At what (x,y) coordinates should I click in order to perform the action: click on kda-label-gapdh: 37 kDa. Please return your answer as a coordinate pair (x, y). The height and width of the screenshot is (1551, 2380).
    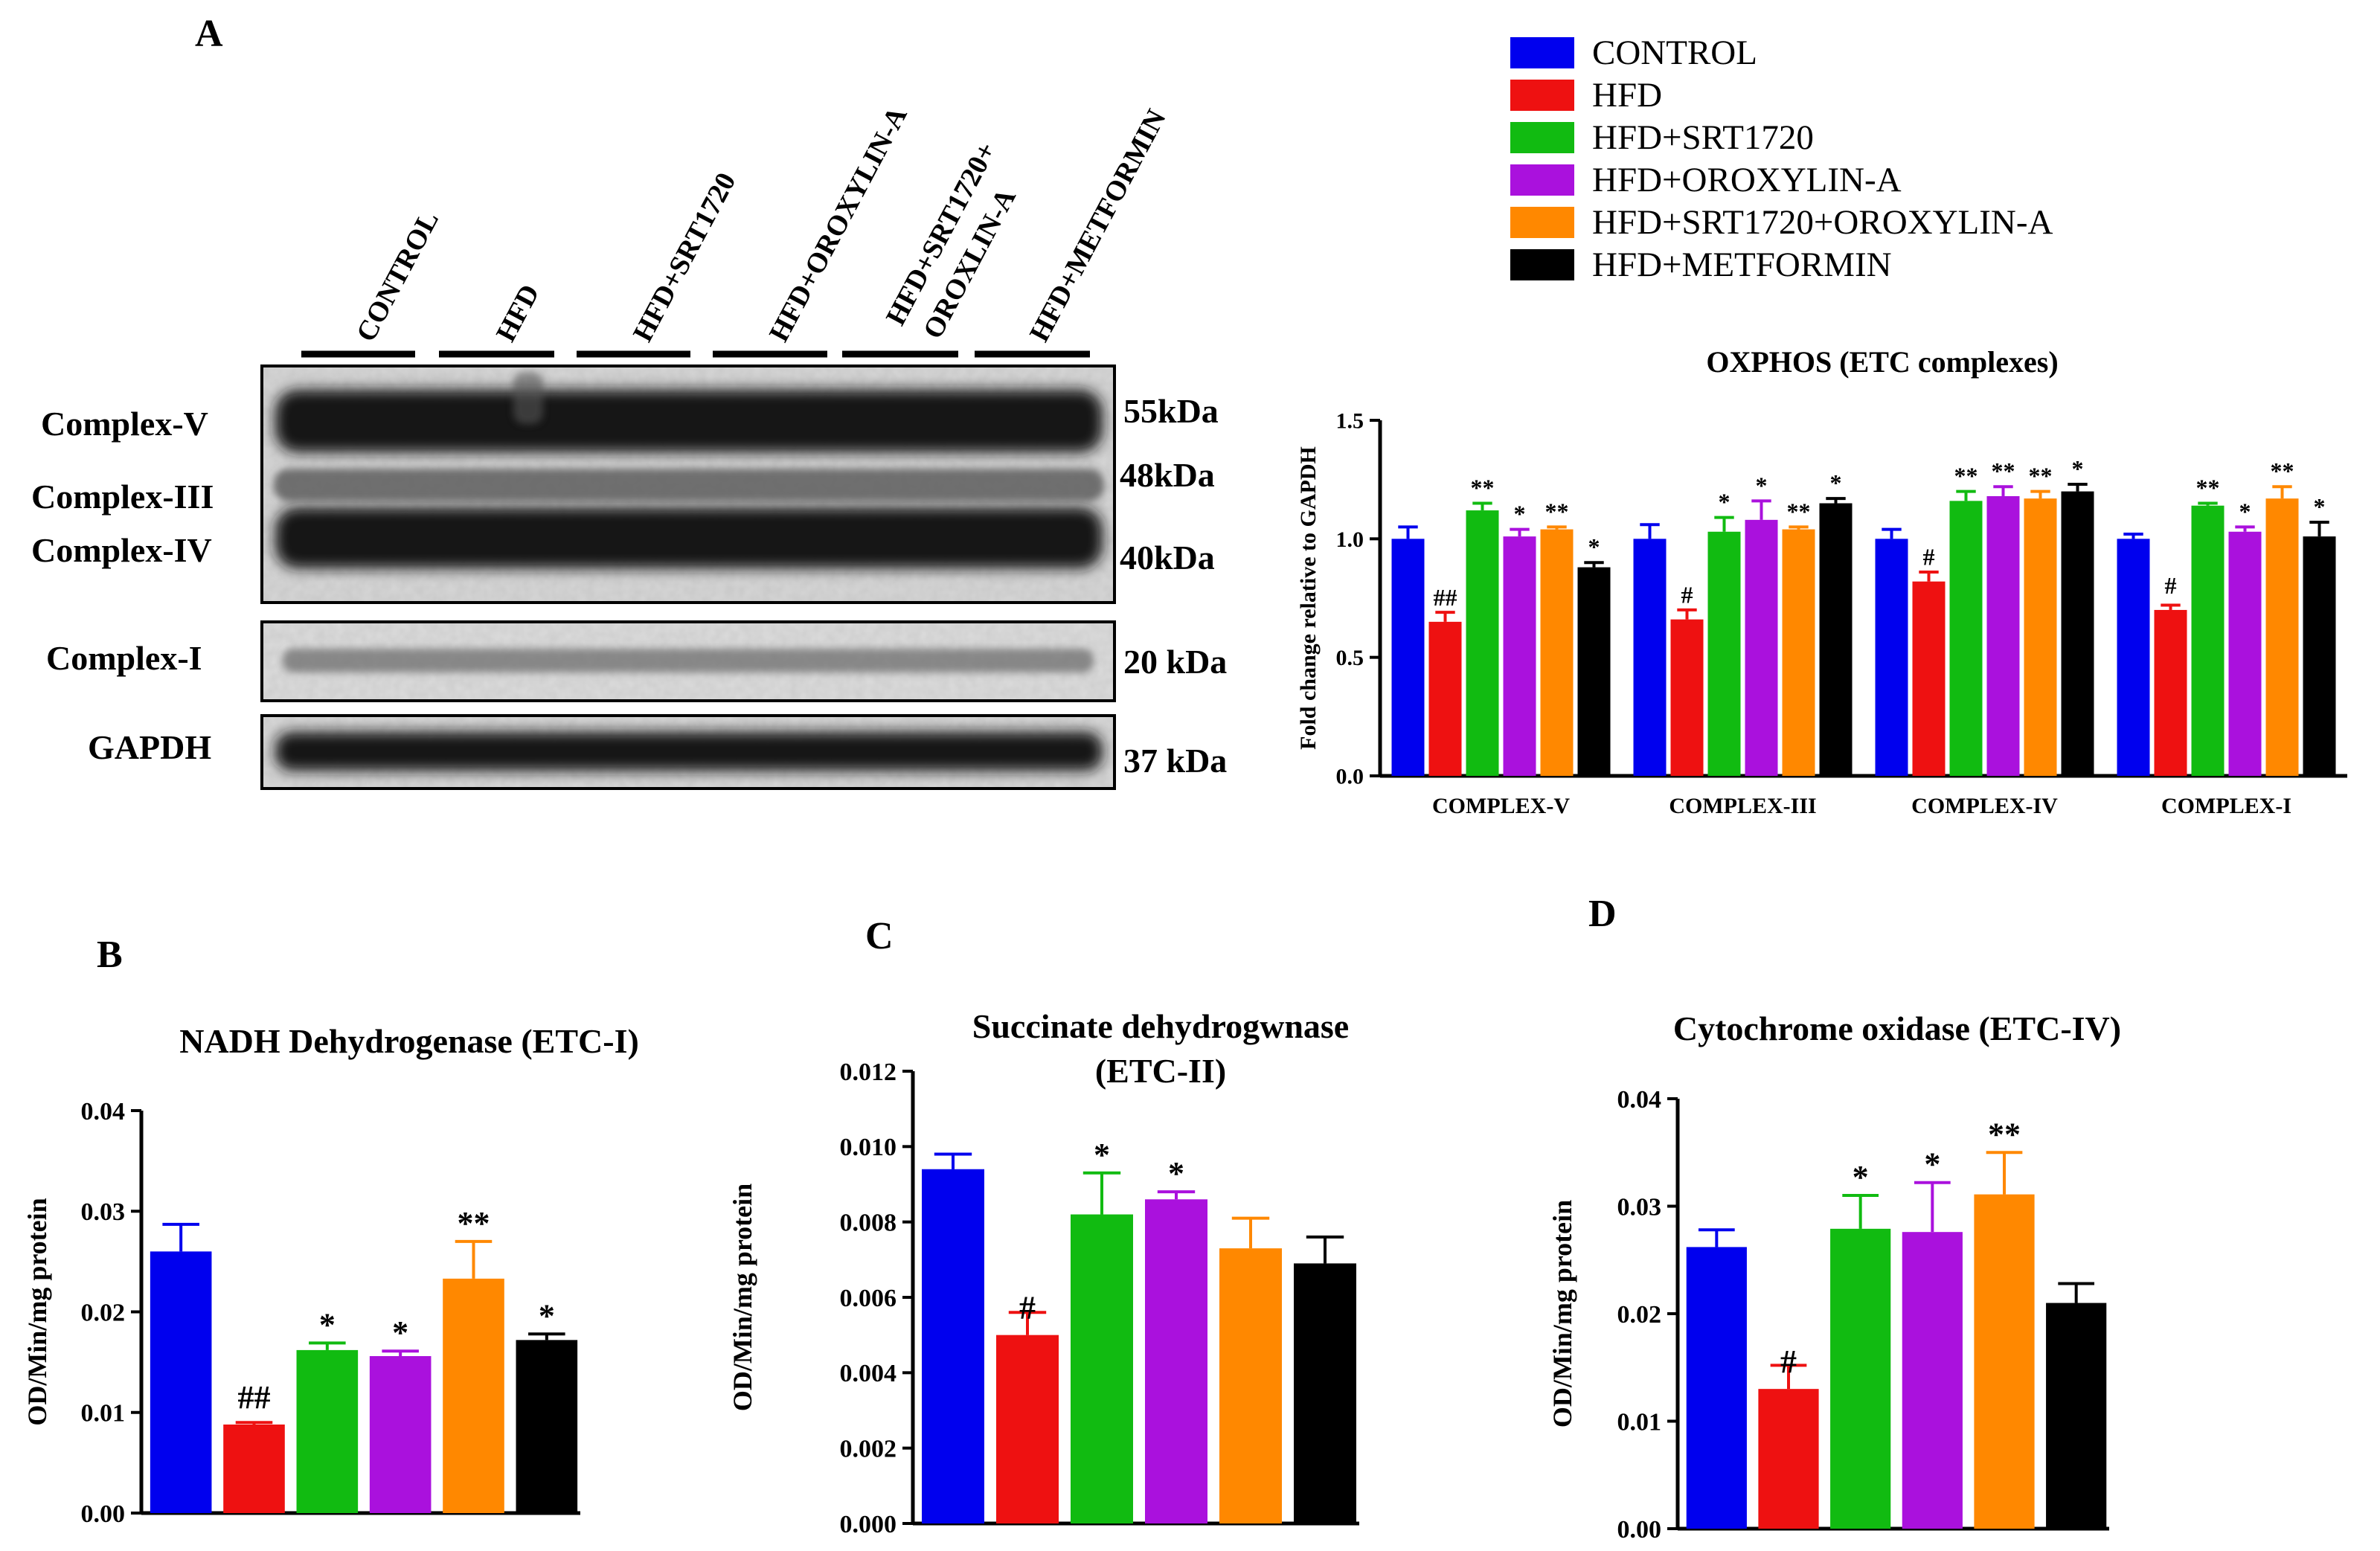
    Looking at the image, I should click on (1175, 761).